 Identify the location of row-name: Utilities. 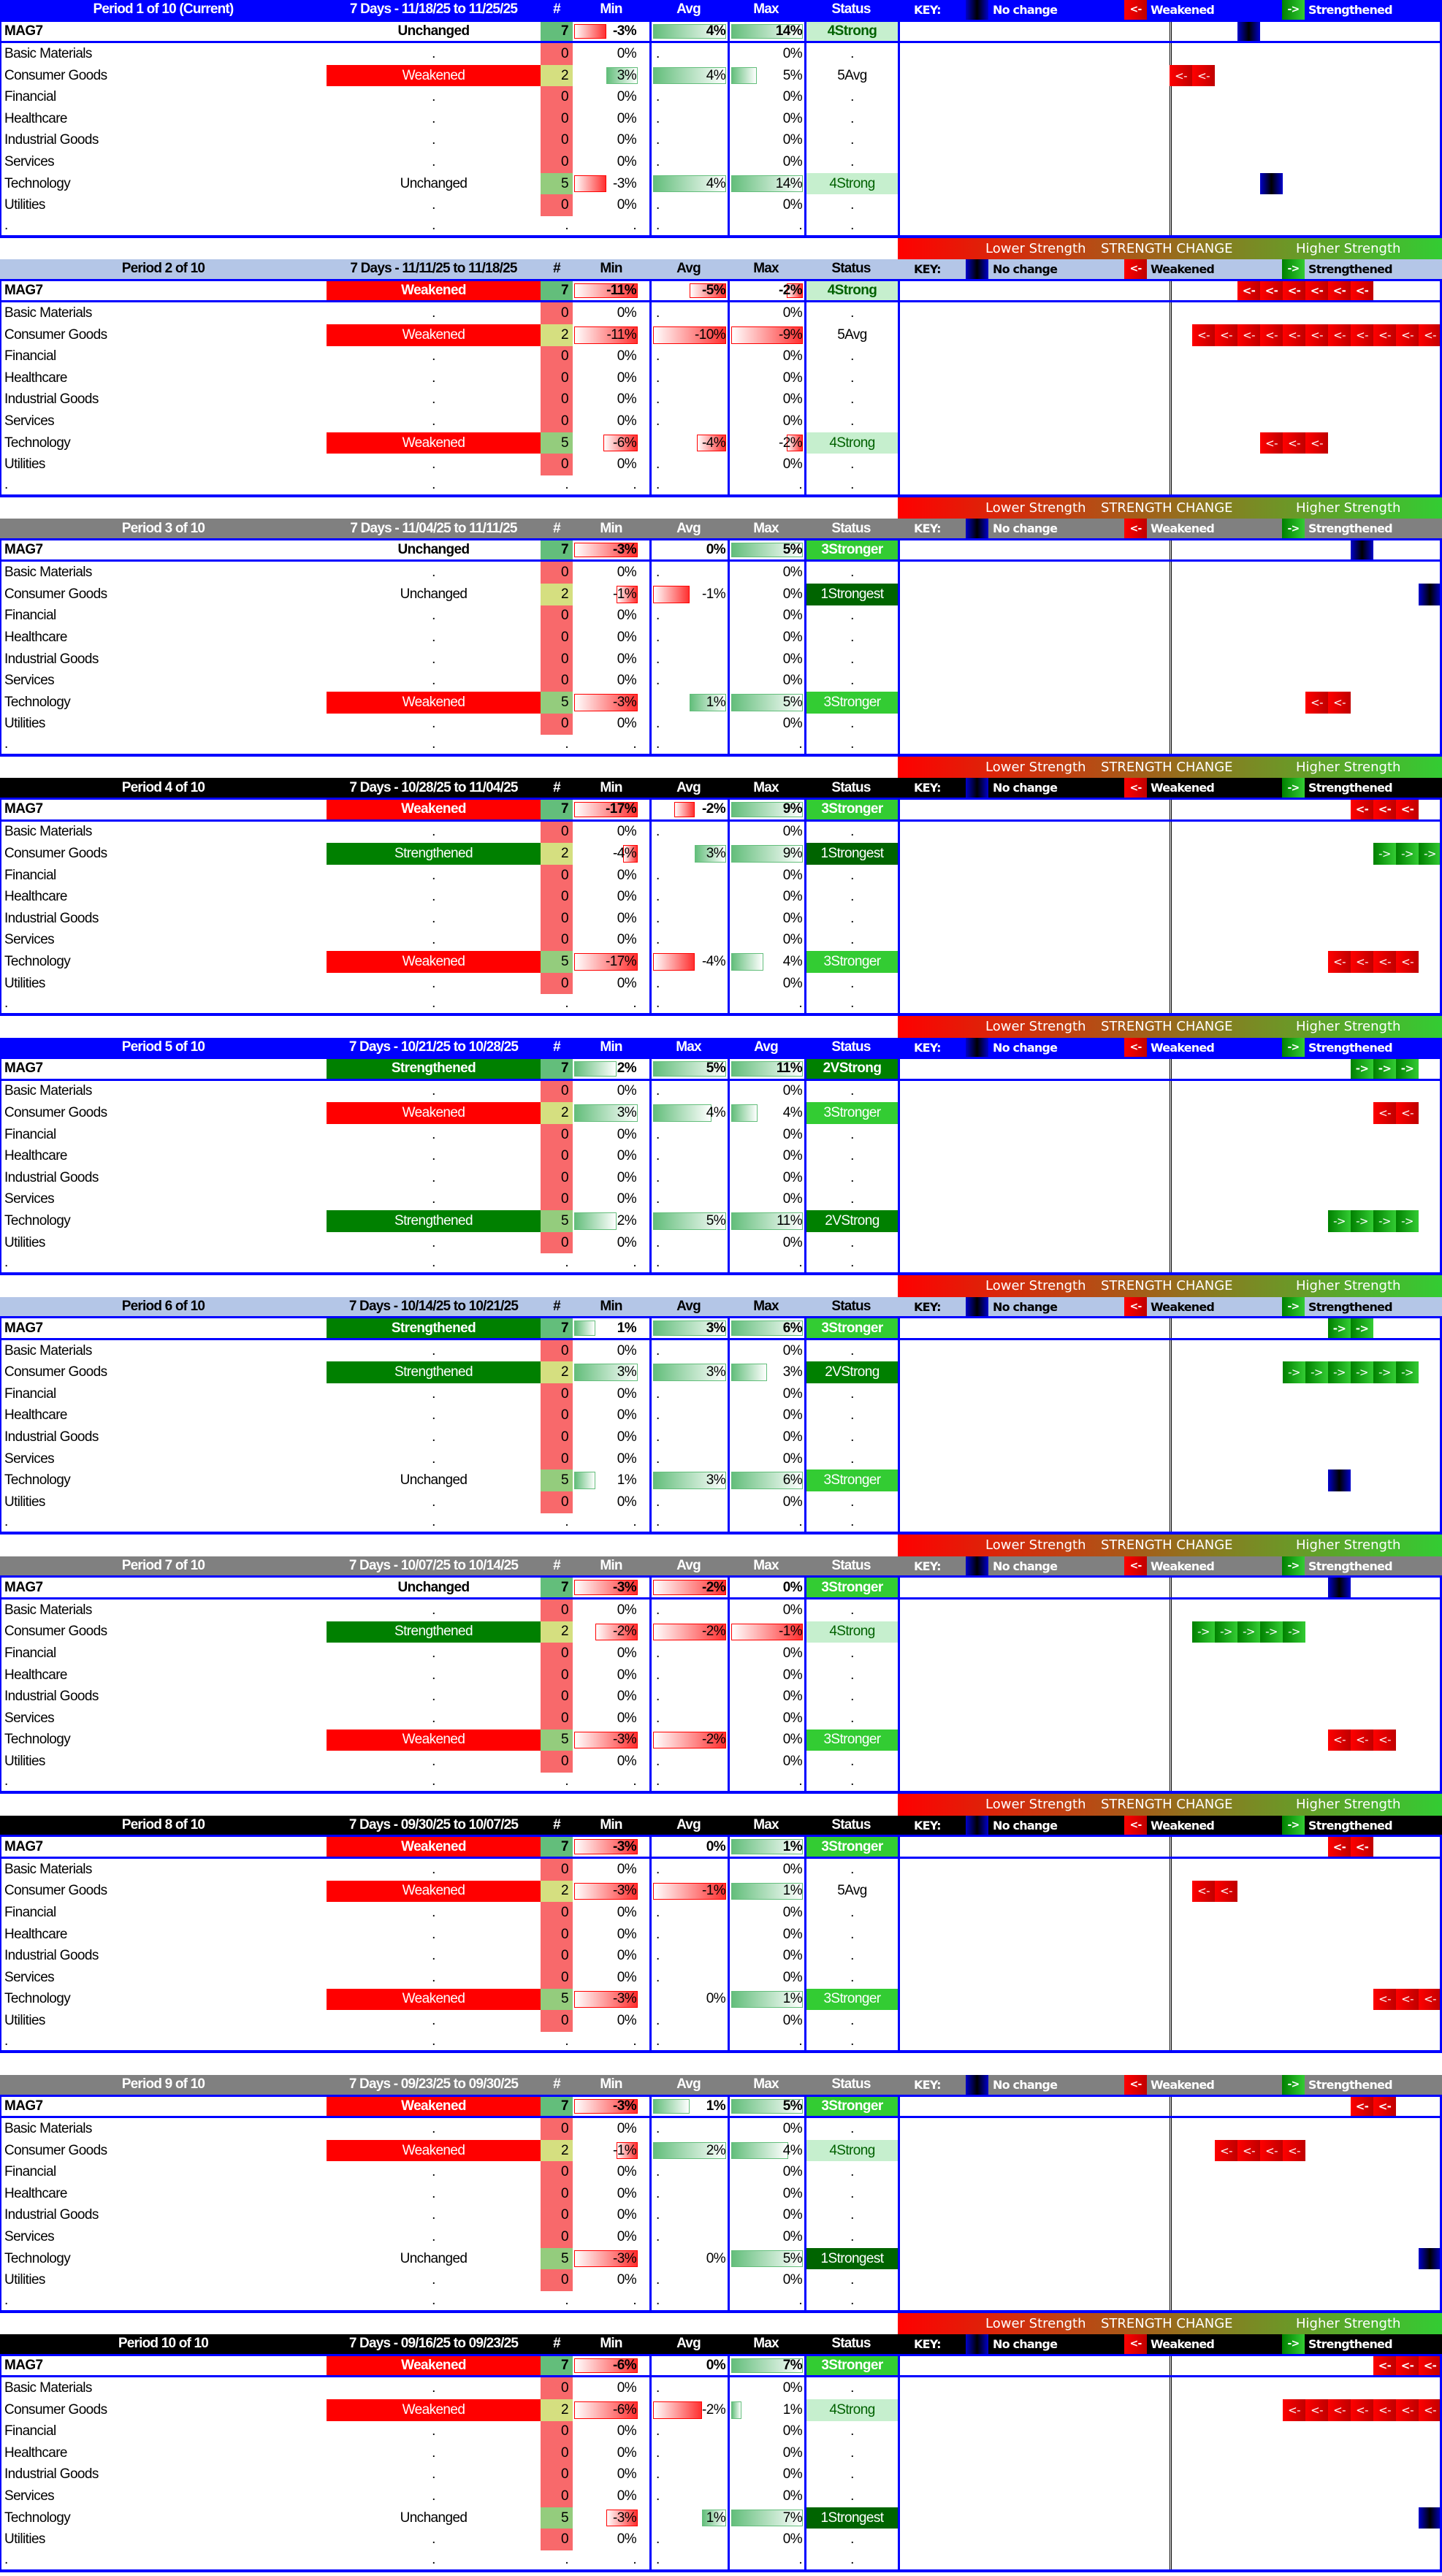
(163, 724).